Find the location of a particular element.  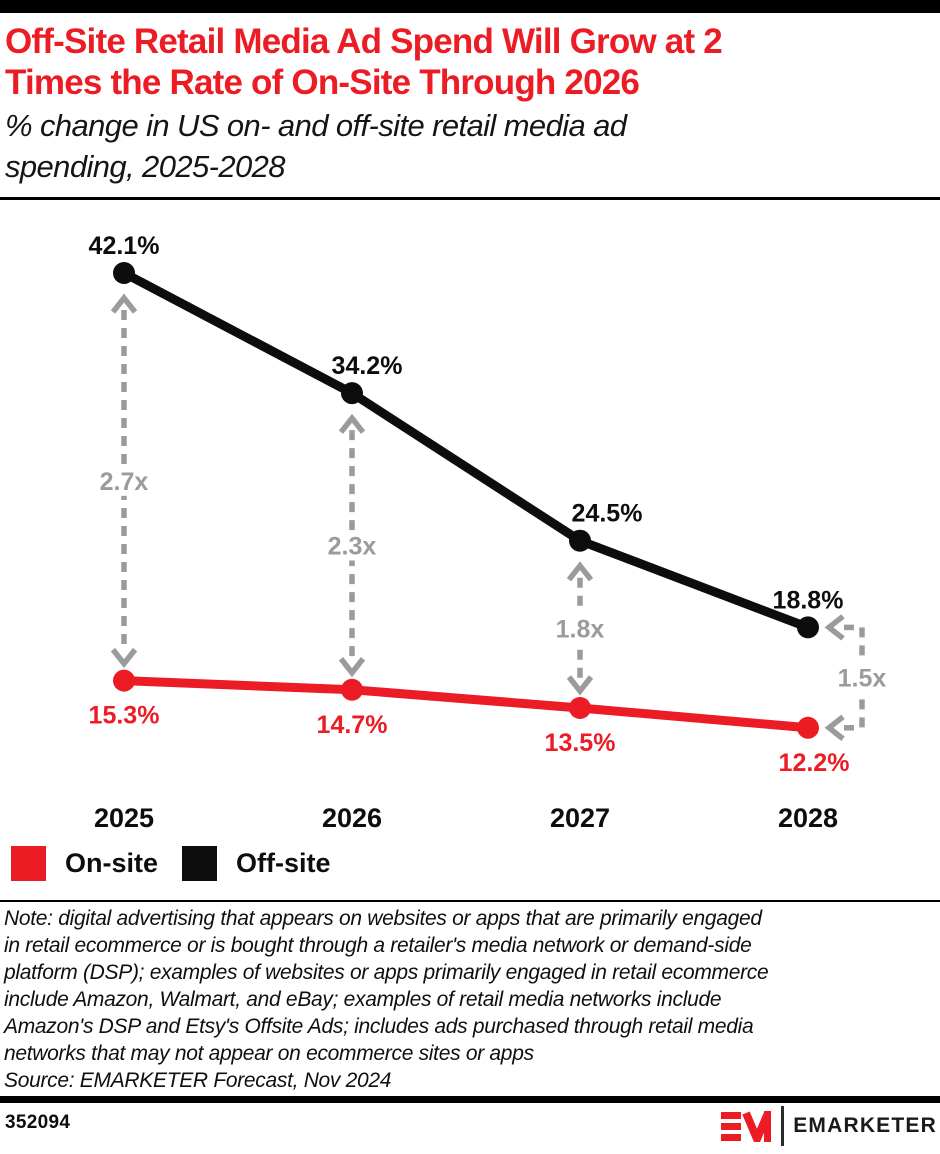

legend: On-site Off-site is located at coordinates (183, 863).